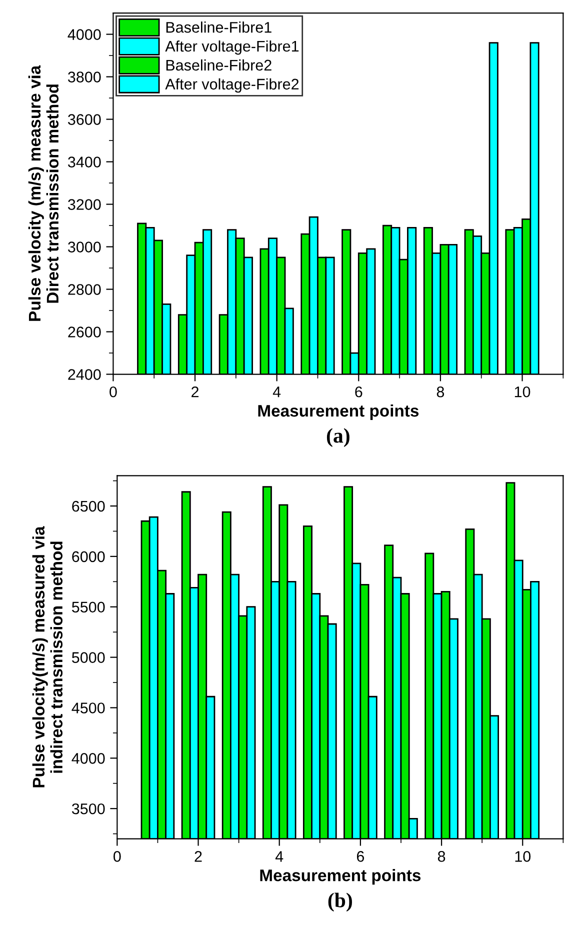 This screenshot has height=931, width=566. I want to click on y-tick-label: 4500, so click(88, 708).